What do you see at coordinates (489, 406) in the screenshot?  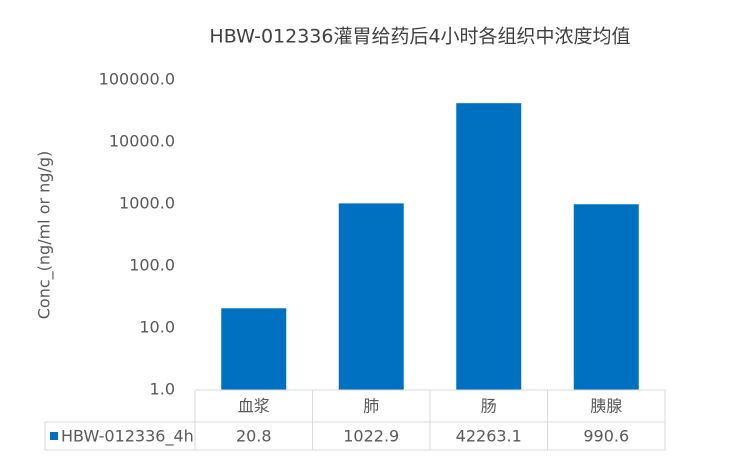 I see `x-tick-label: 肠` at bounding box center [489, 406].